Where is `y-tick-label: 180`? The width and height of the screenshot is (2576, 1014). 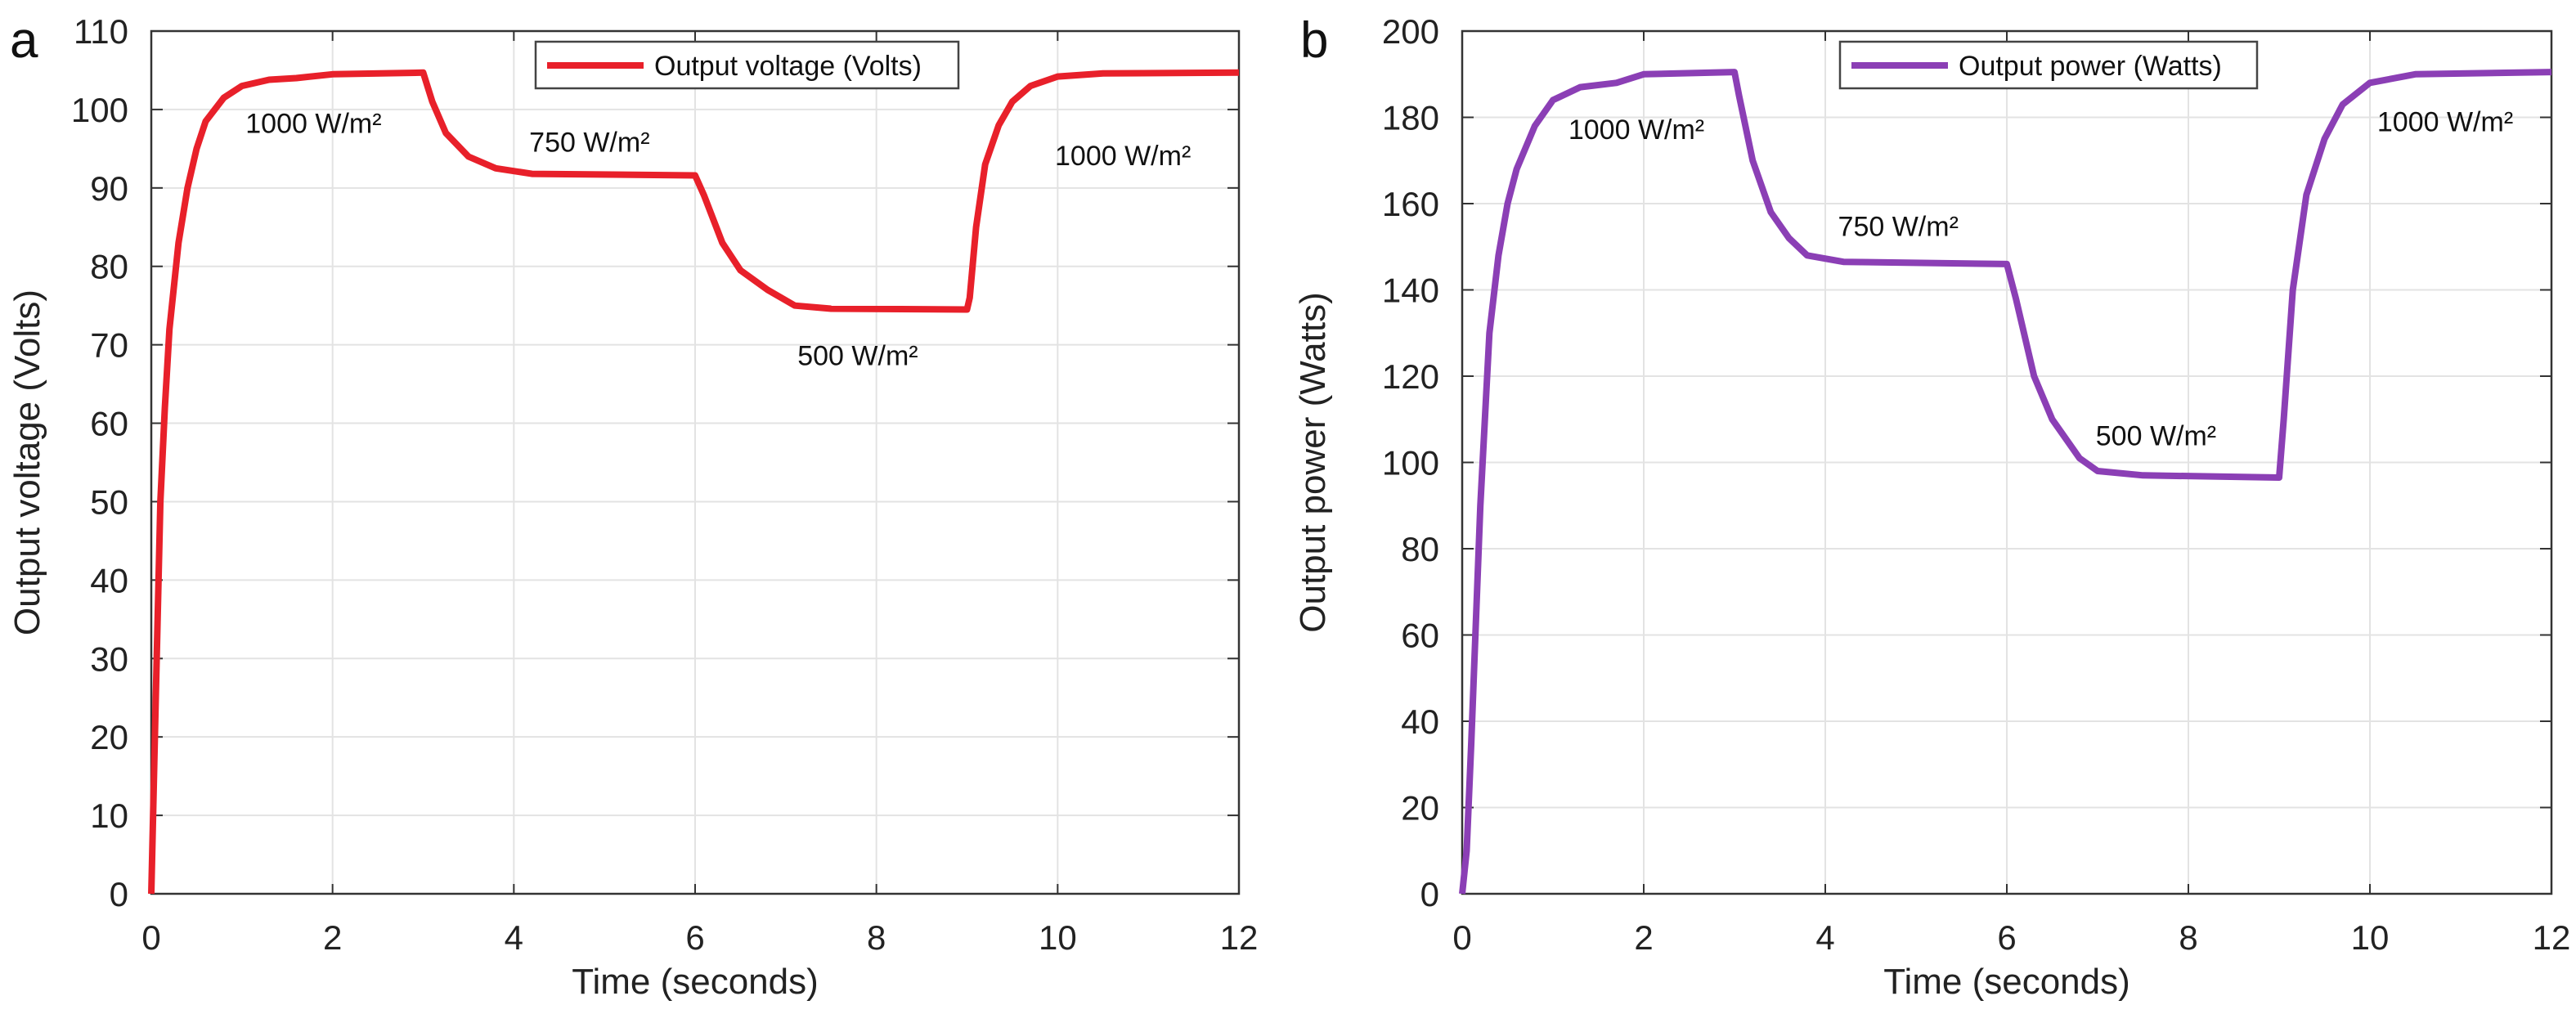
y-tick-label: 180 is located at coordinates (1411, 118).